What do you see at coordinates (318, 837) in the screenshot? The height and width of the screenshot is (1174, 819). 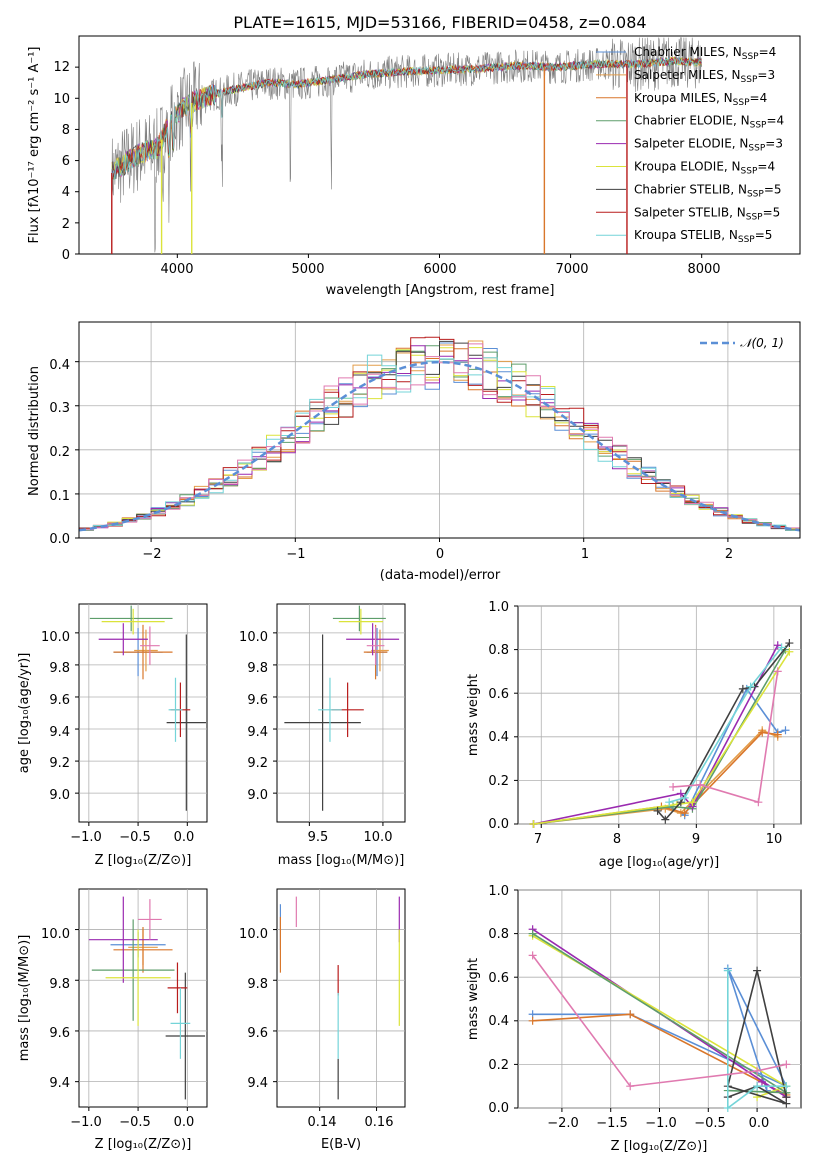 I see `age-mass-xtick: 9.5` at bounding box center [318, 837].